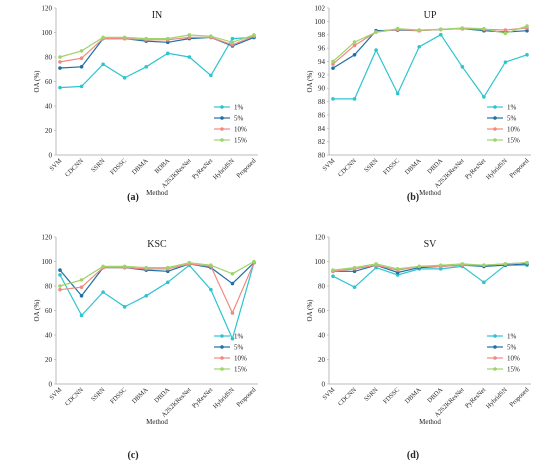  Describe the element at coordinates (430, 422) in the screenshot. I see `x-axis-label: Method` at that location.